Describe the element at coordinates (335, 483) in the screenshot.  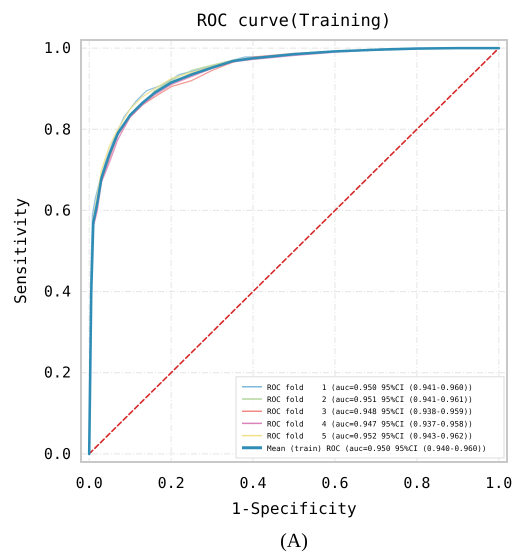
I see `x-tick-label: 0.6` at that location.